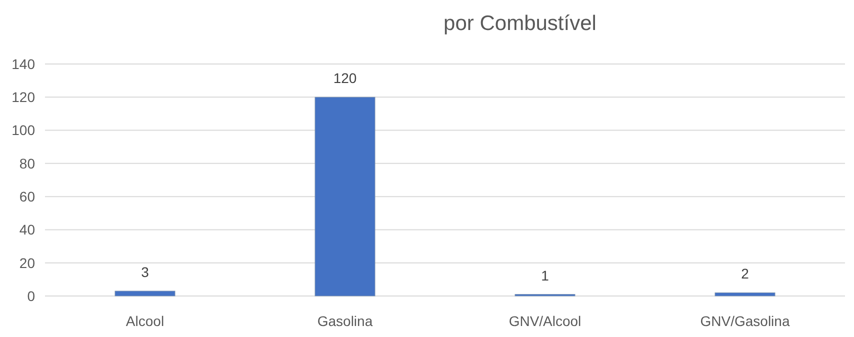 The width and height of the screenshot is (854, 337). What do you see at coordinates (24, 130) in the screenshot?
I see `y-tick-label: 100` at bounding box center [24, 130].